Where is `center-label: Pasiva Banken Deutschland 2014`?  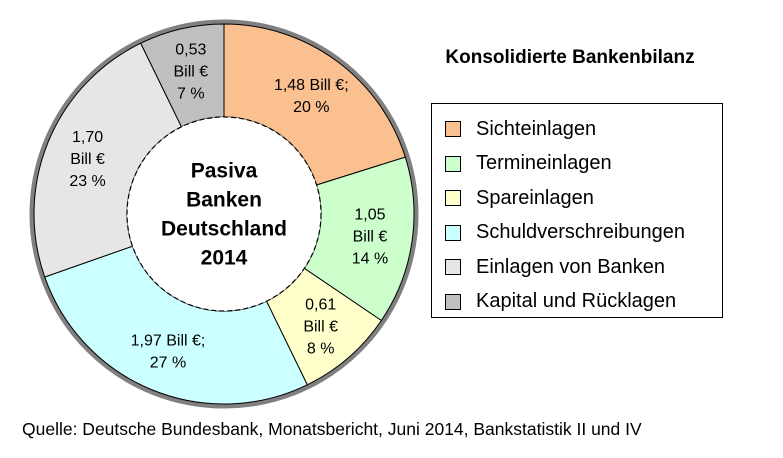
center-label: Pasiva Banken Deutschland 2014 is located at coordinates (224, 215).